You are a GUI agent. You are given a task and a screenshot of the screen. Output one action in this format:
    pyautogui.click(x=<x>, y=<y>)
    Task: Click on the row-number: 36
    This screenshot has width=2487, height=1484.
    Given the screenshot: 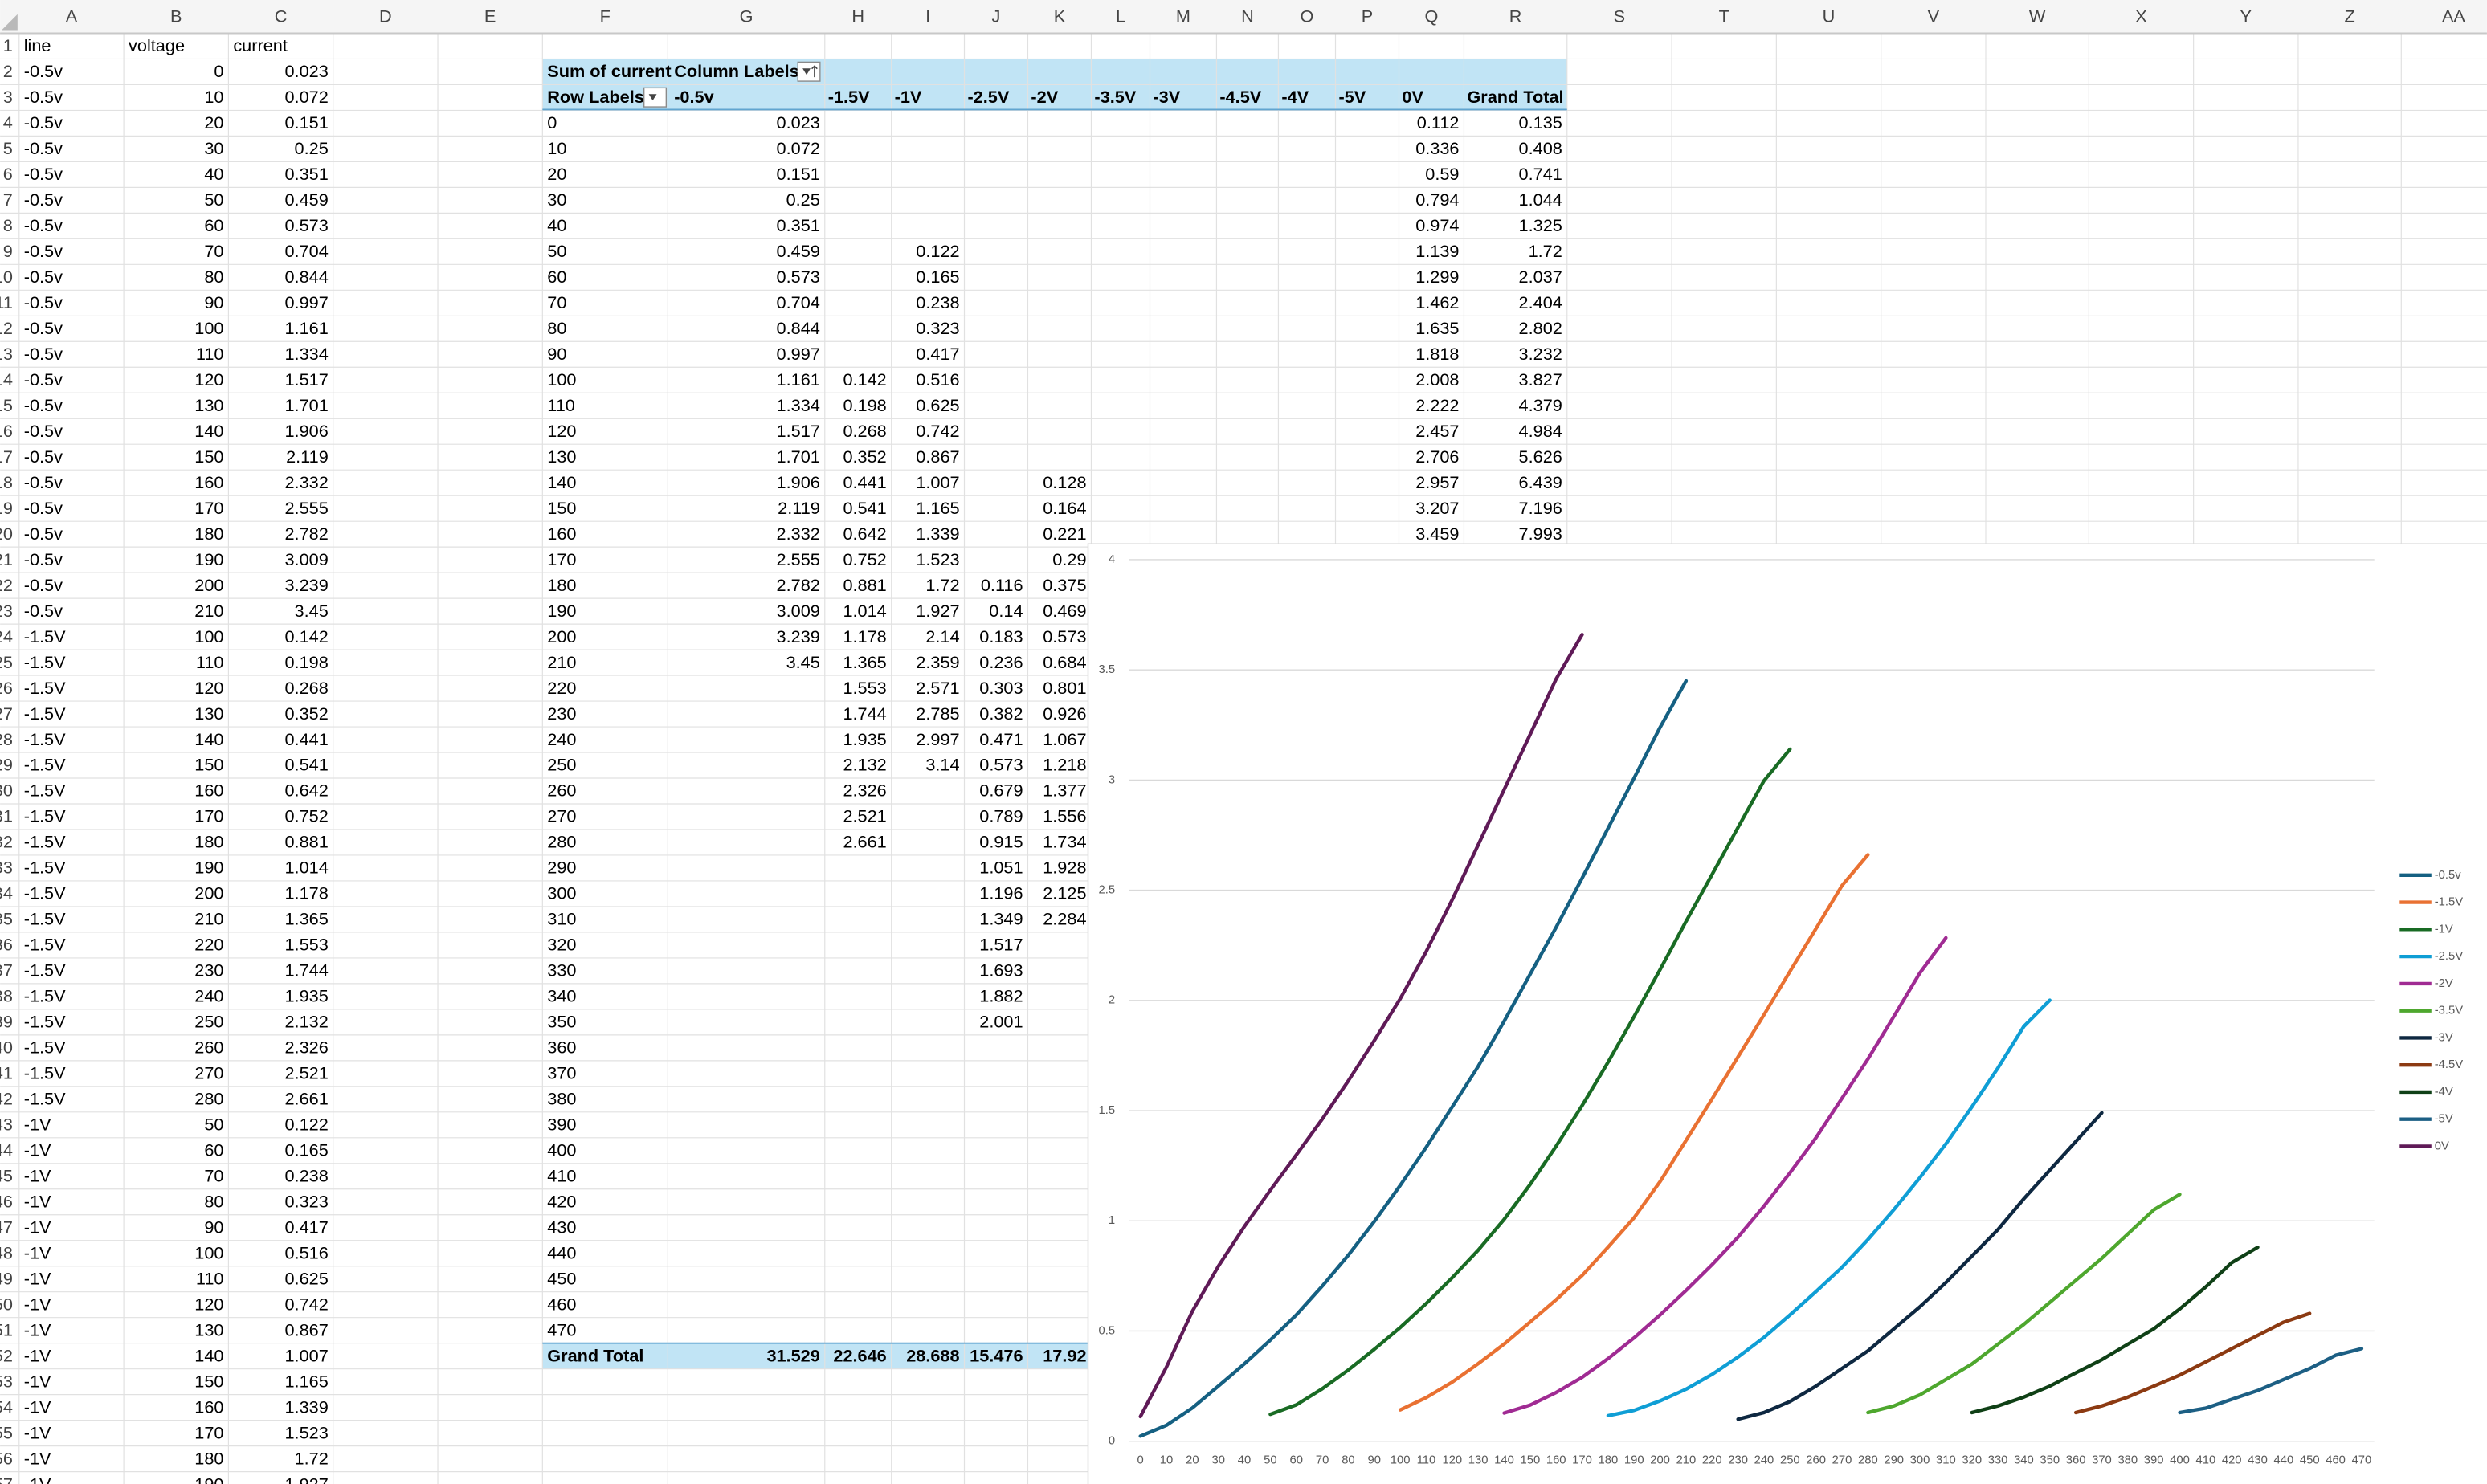 What is the action you would take?
    pyautogui.click(x=6, y=945)
    